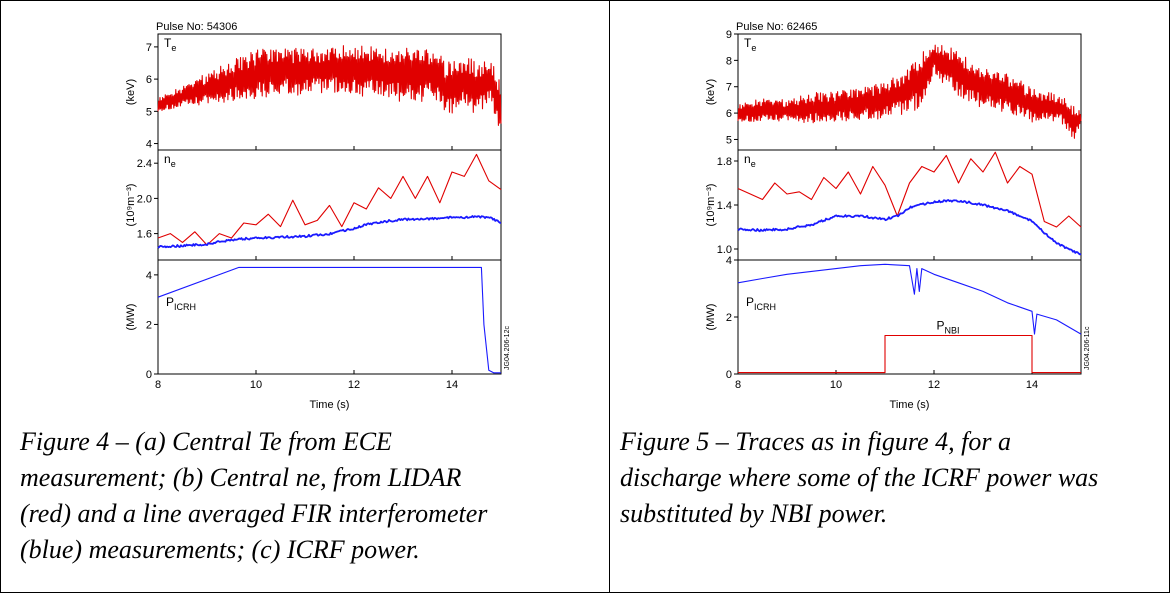 The height and width of the screenshot is (594, 1170). Describe the element at coordinates (815, 441) in the screenshot. I see `figure-5-caption-line: Figure 5 – Traces as in figure 4, for a` at that location.